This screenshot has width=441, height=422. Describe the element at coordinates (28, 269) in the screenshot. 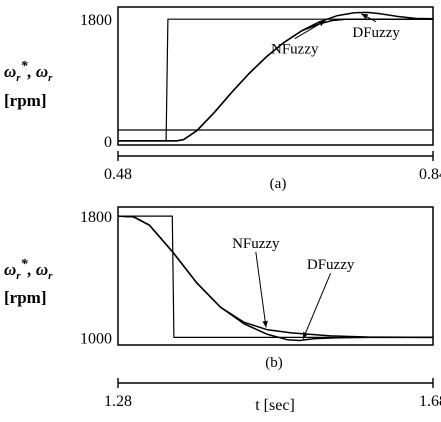

I see `panel-b-ylabel-symbol: ωr*, ωr` at that location.